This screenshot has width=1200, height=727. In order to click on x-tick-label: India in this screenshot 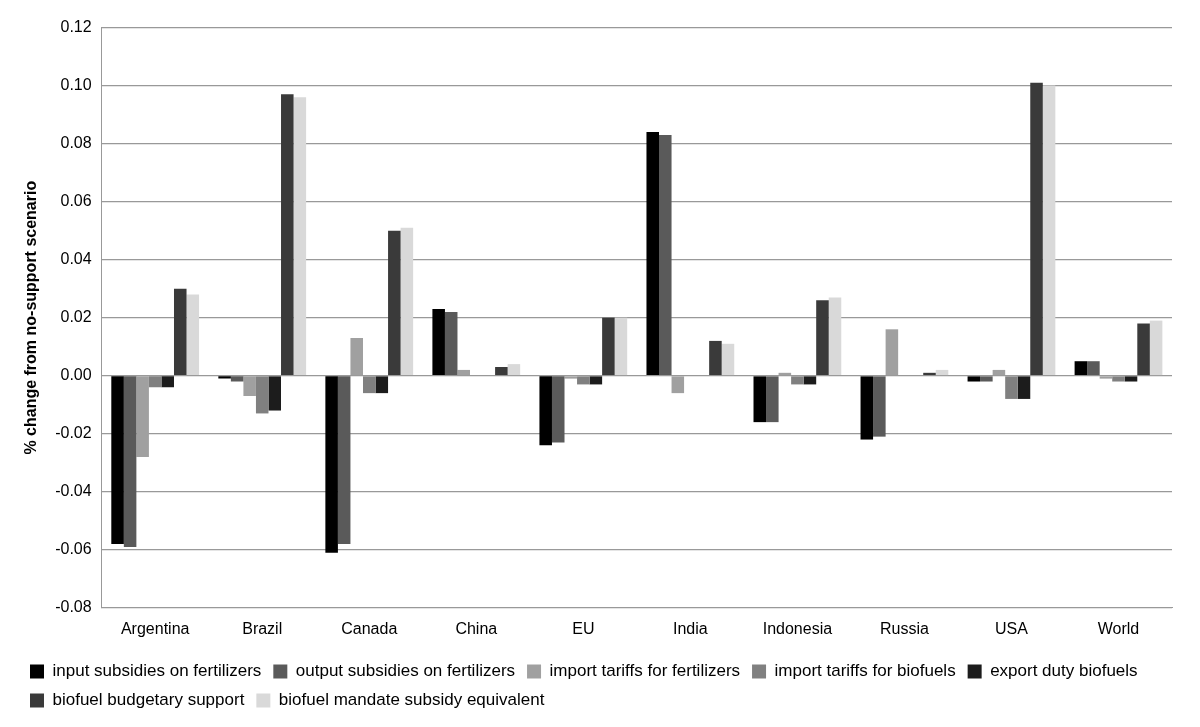, I will do `click(690, 628)`.